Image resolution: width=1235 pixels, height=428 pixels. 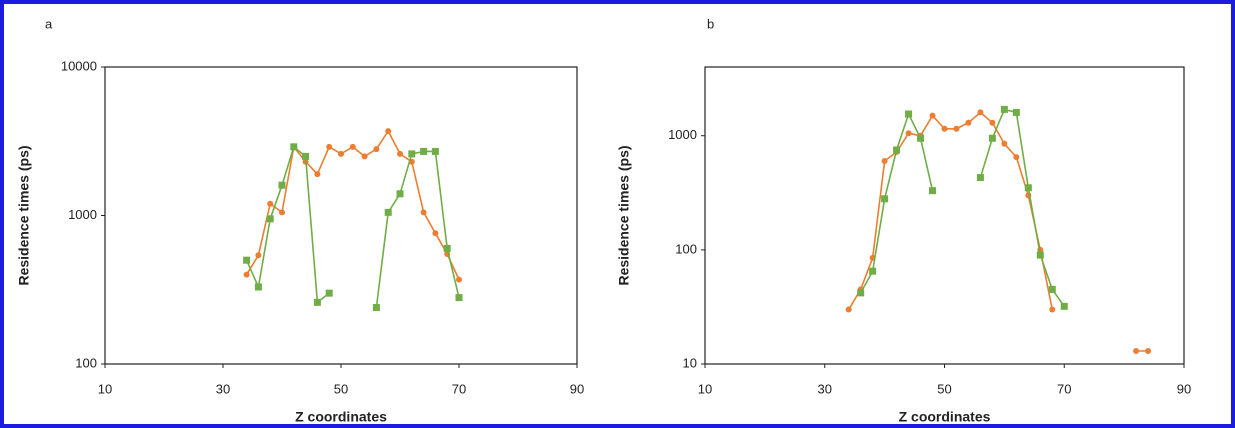 I want to click on y-tick-label: 10, so click(x=690, y=362).